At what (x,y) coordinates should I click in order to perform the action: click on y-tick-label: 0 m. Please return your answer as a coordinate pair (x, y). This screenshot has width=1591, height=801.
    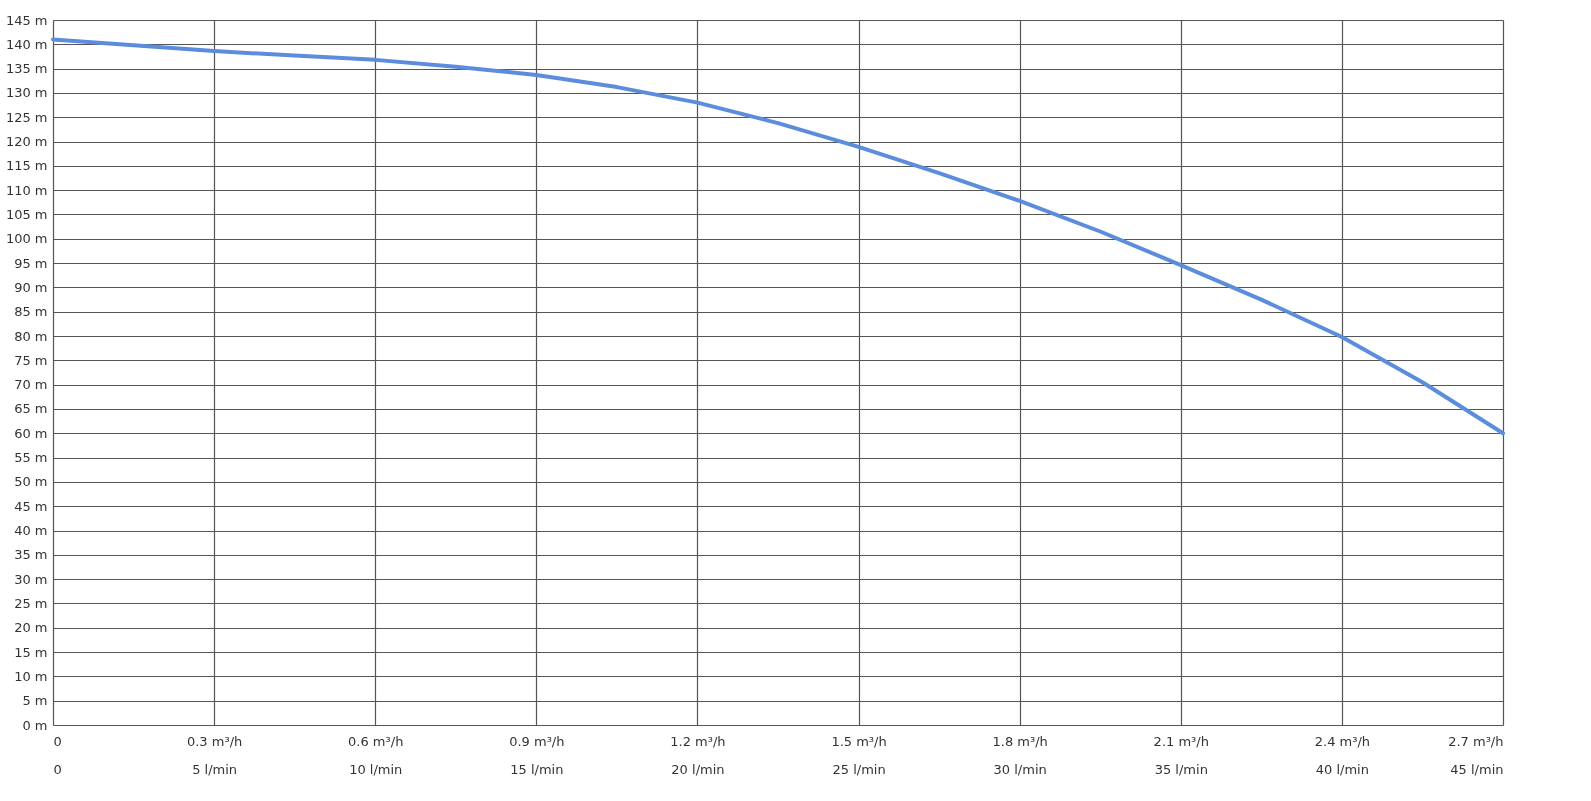
    Looking at the image, I should click on (35, 725).